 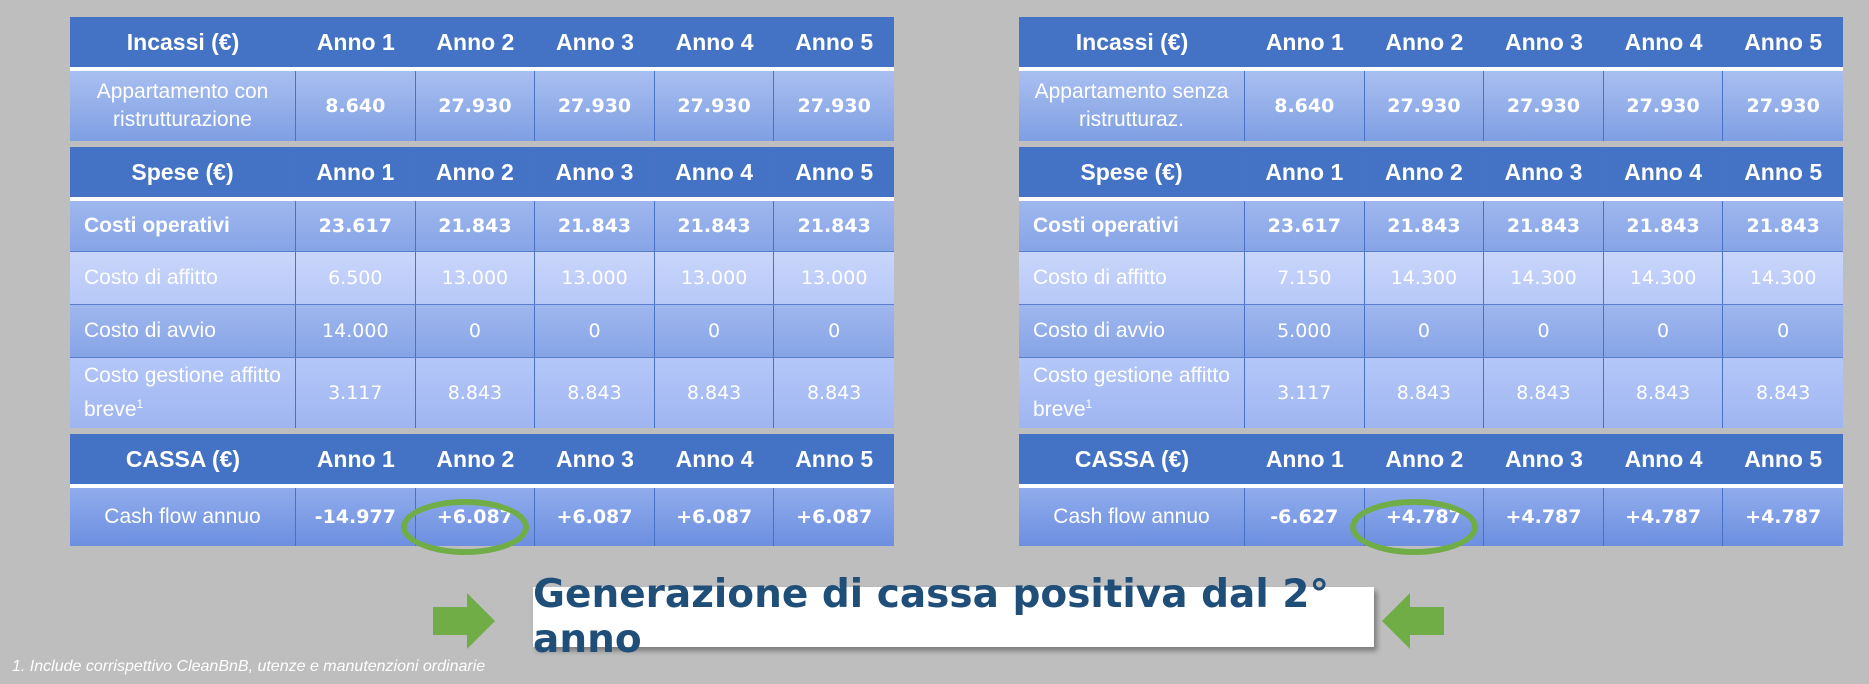 I want to click on value-cell: 7.150, so click(x=1305, y=278).